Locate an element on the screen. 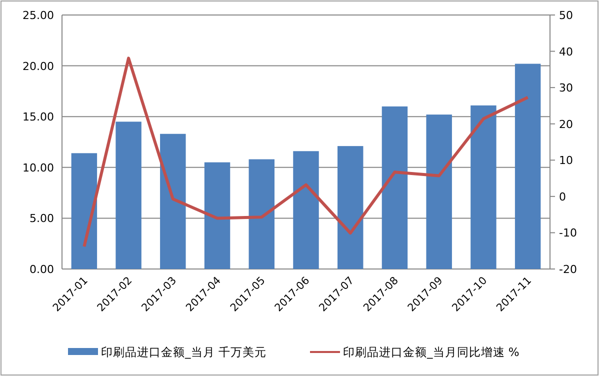 This screenshot has width=599, height=376. y-tick-label: 5.00 is located at coordinates (42, 219).